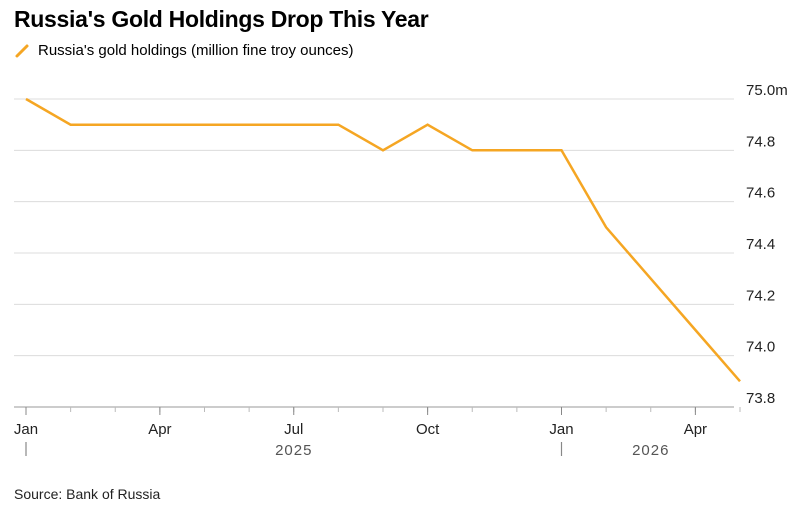 This screenshot has height=512, width=800. I want to click on year-label: 2025, so click(293, 450).